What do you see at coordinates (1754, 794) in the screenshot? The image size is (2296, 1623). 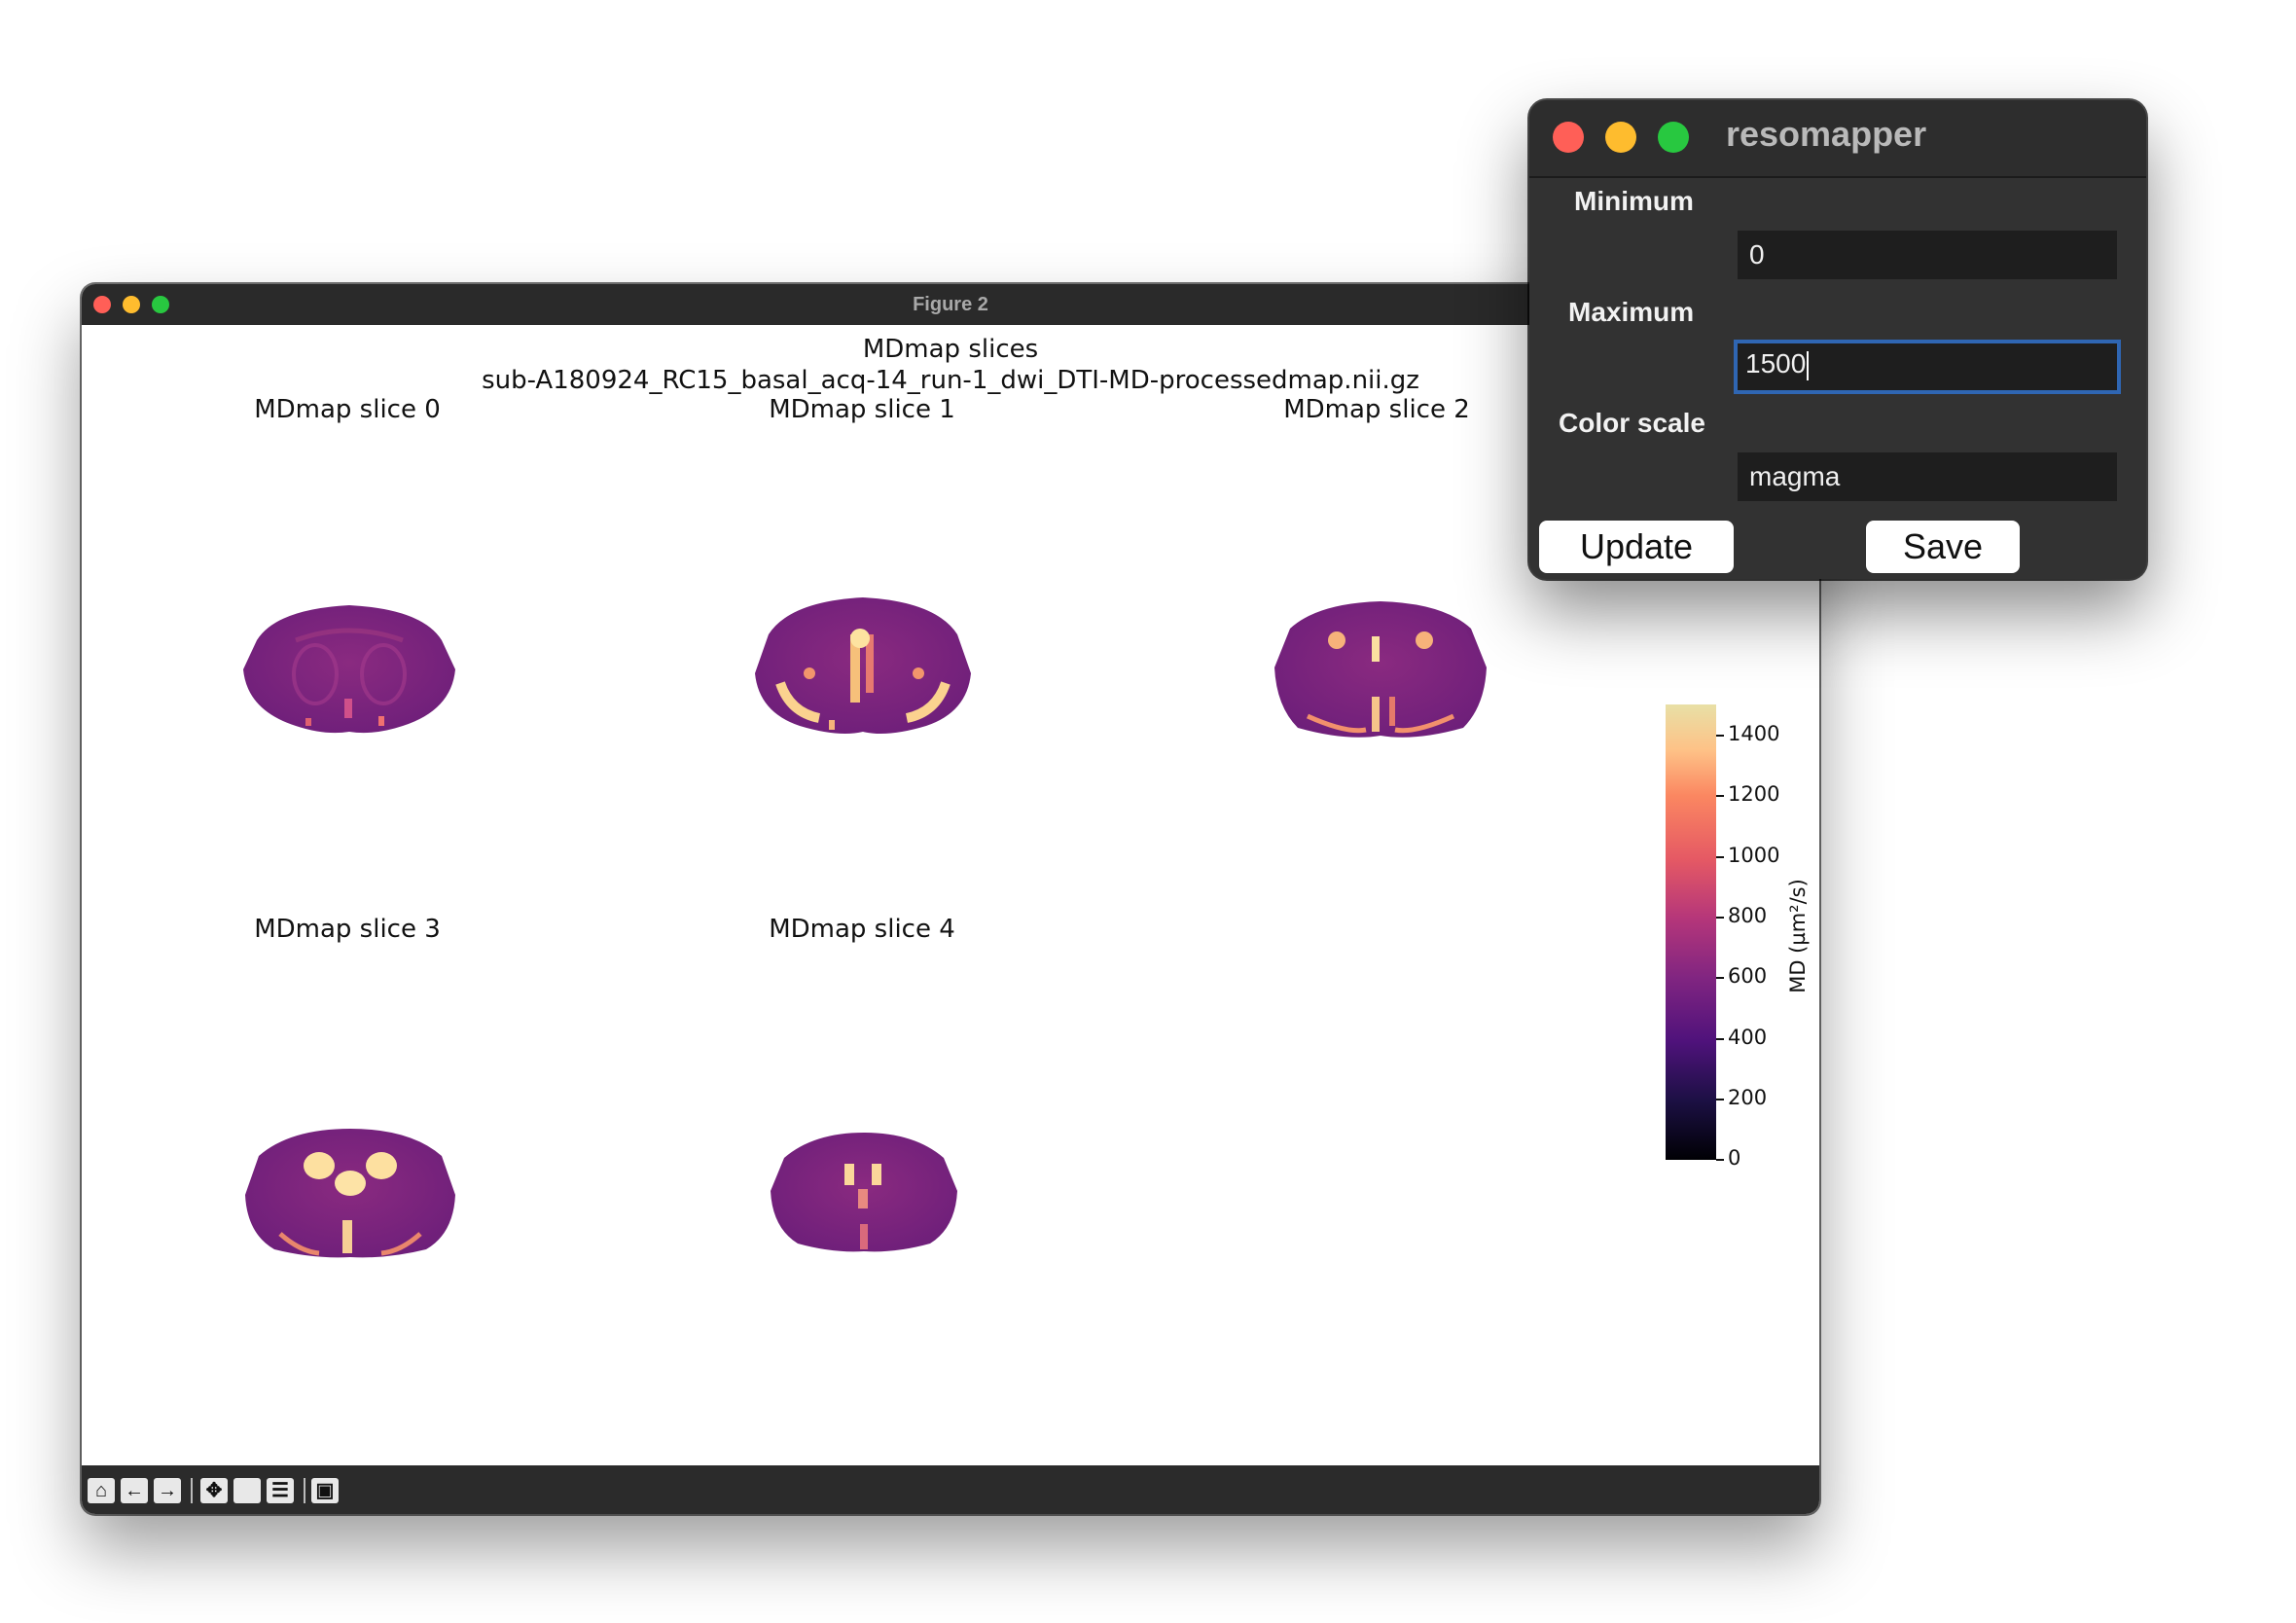 I see `colorbar-tick-label: 1200` at bounding box center [1754, 794].